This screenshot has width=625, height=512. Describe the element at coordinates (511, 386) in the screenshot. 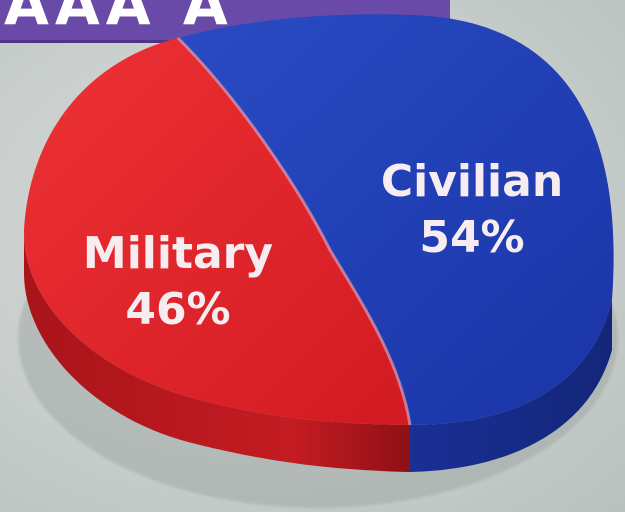

I see `pie-slice-side-civilian` at that location.